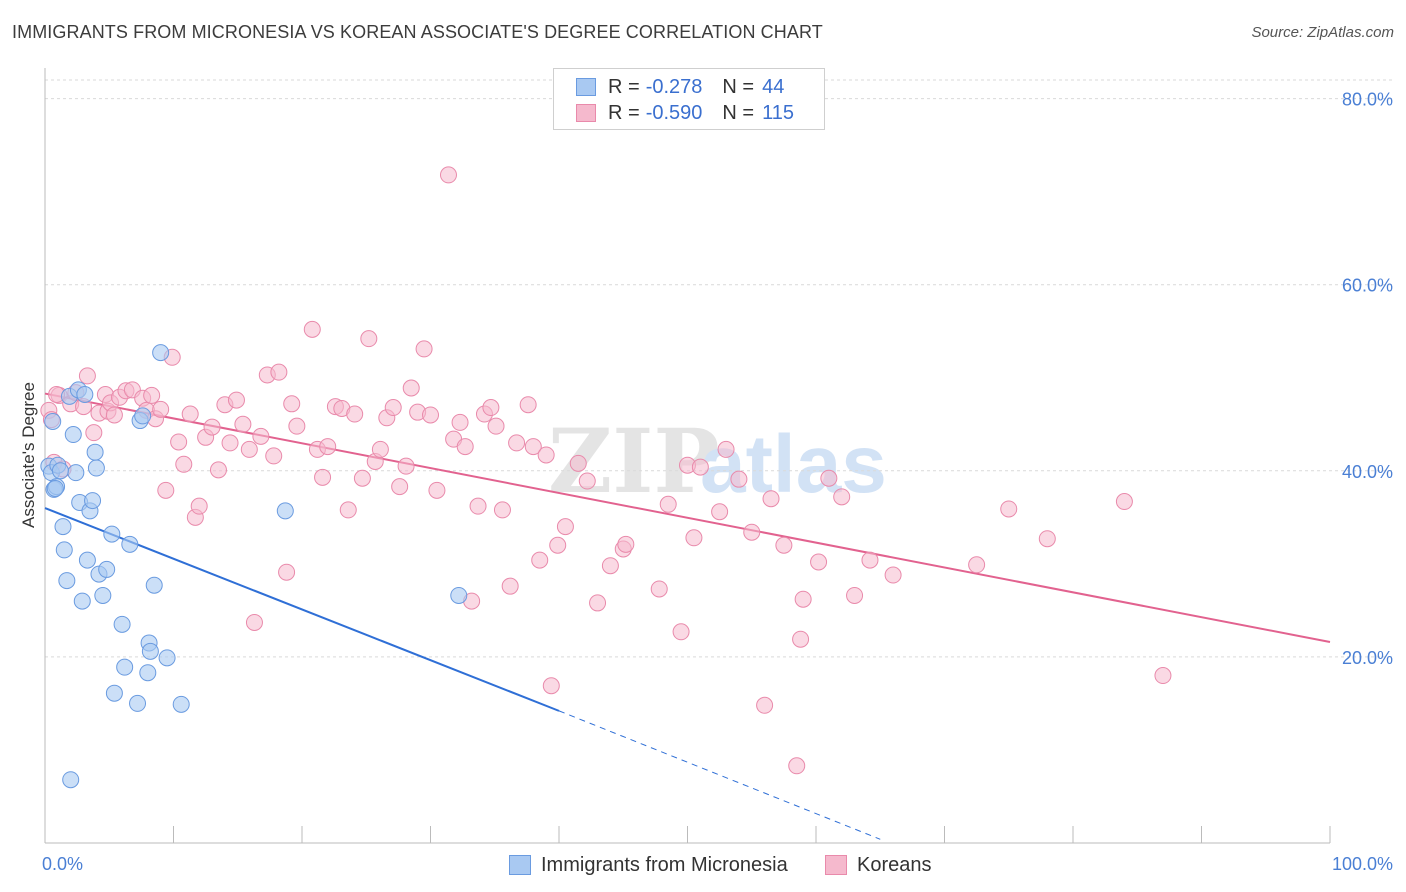 The height and width of the screenshot is (892, 1406). Describe the element at coordinates (1367, 658) in the screenshot. I see `y-tick-label: 20.0%` at that location.